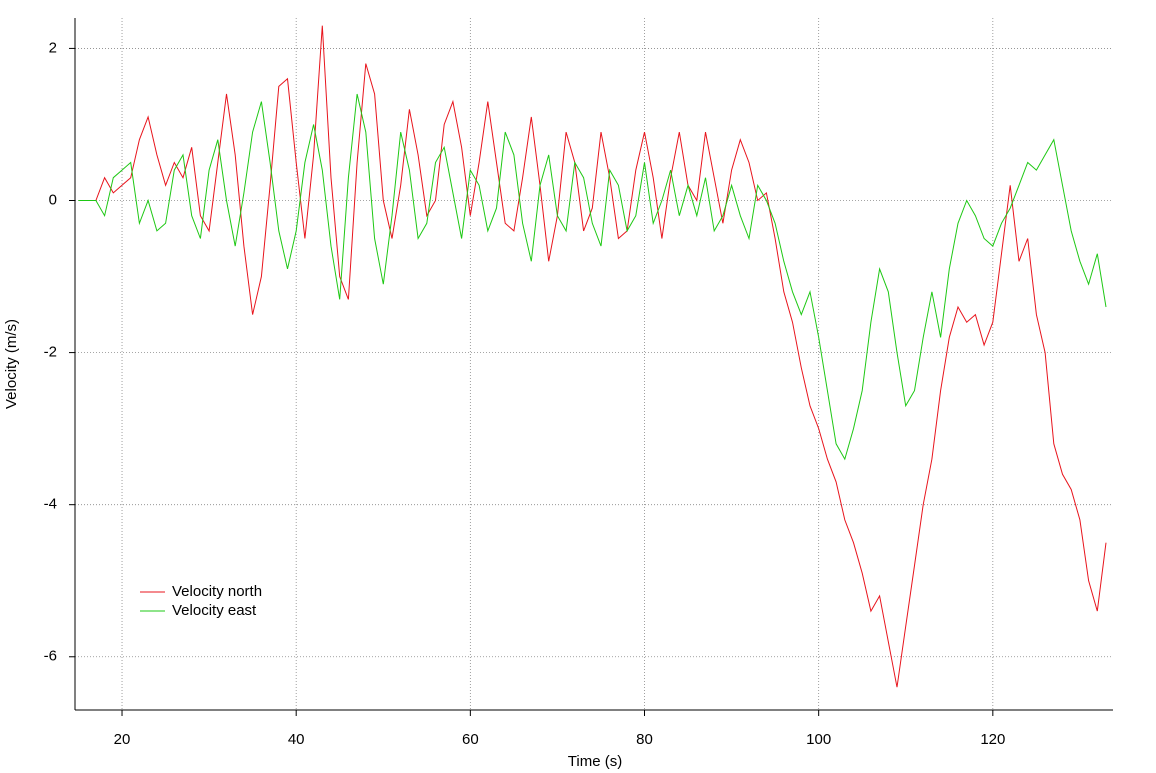 The image size is (1156, 773). Describe the element at coordinates (50, 504) in the screenshot. I see `y-tick-label: -4` at that location.